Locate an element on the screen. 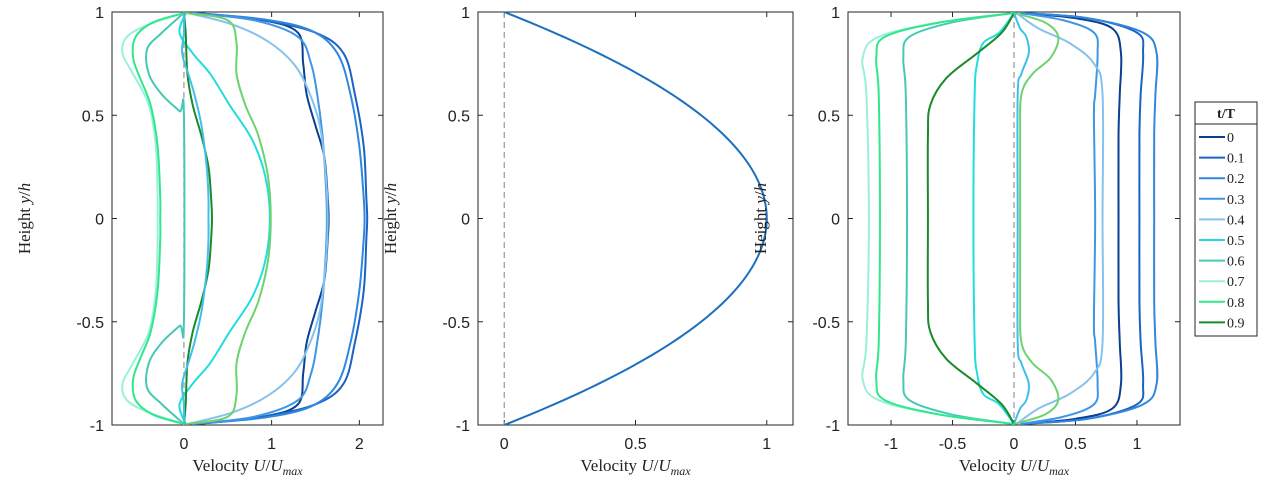  legend-entry-label: 0.9 is located at coordinates (1236, 323).